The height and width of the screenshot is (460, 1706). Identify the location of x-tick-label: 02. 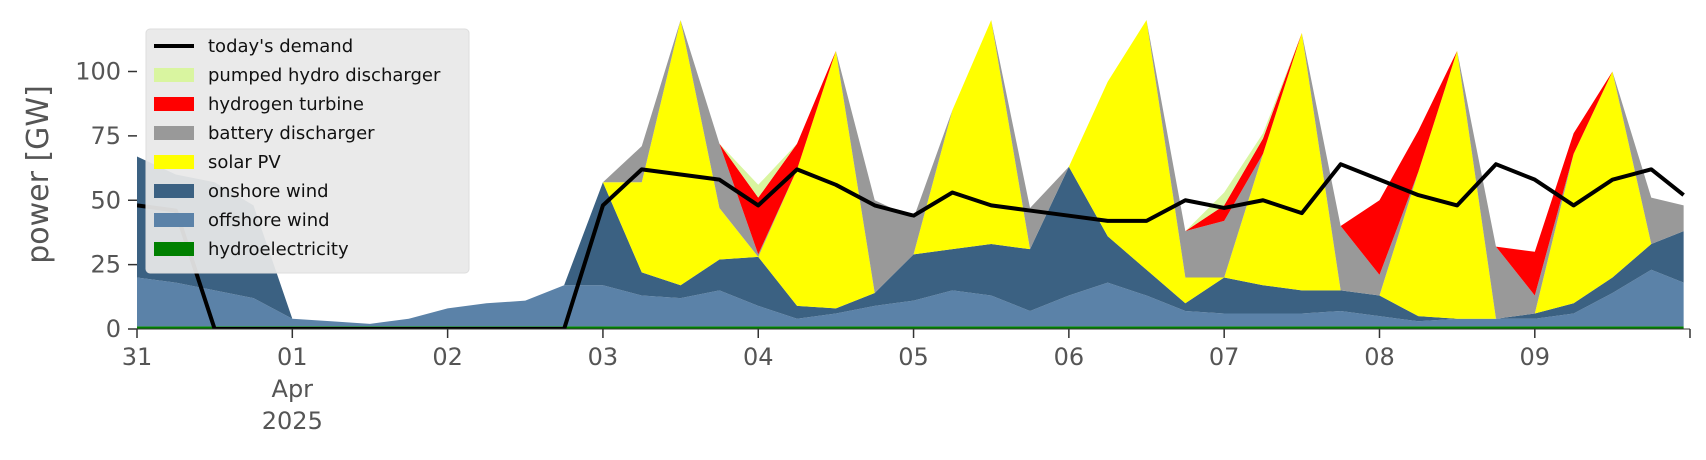
(447, 357).